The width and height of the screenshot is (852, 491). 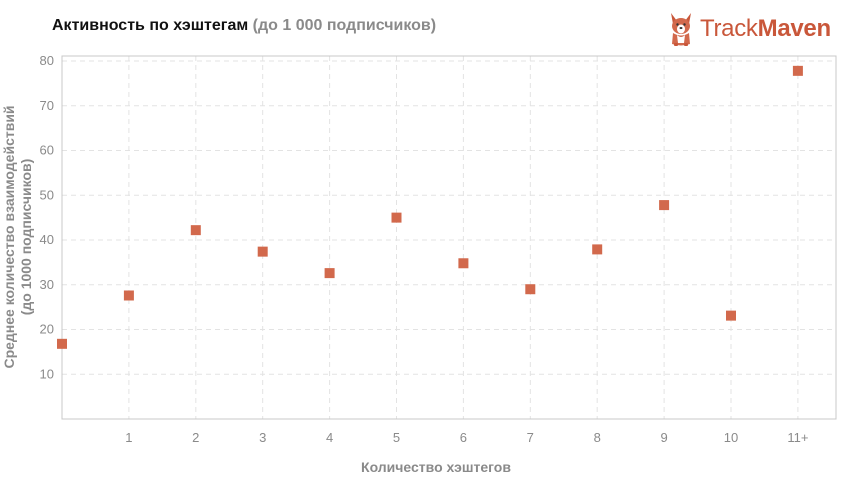 What do you see at coordinates (794, 28) in the screenshot?
I see `logo-text-maven: Maven` at bounding box center [794, 28].